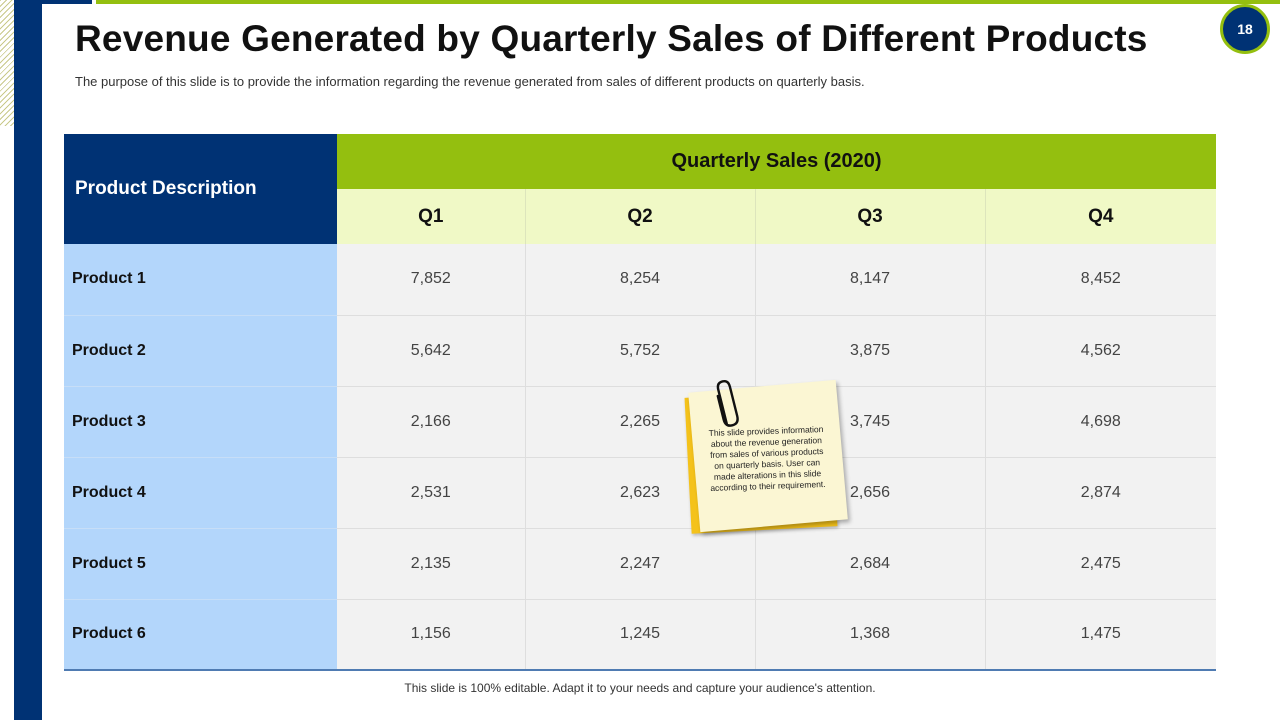 Image resolution: width=1280 pixels, height=720 pixels. I want to click on quarter-header-q2: Q2, so click(640, 216).